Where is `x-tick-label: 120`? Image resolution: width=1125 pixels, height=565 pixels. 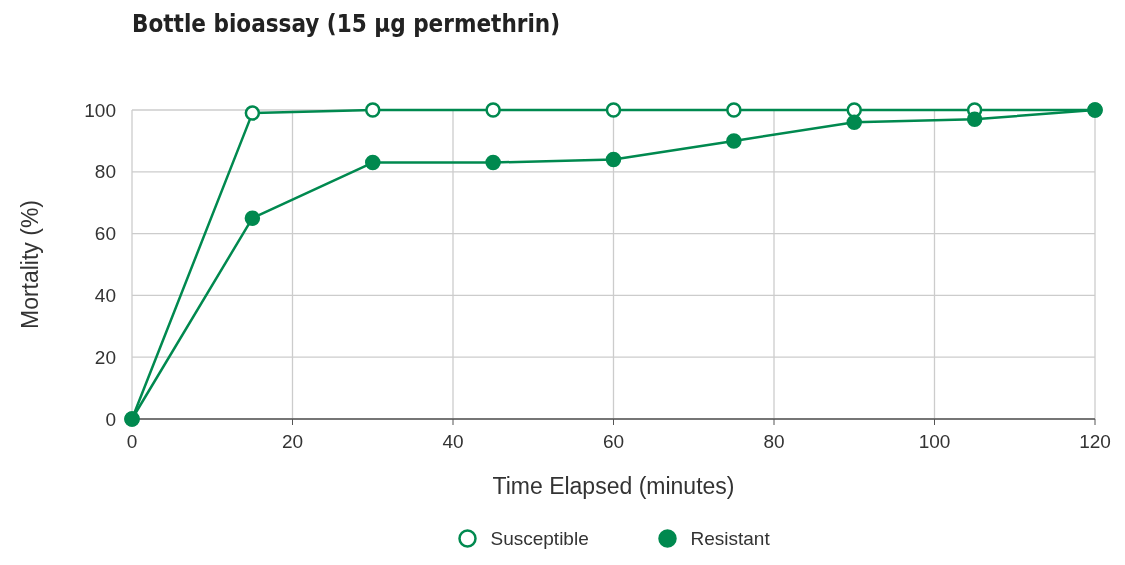 x-tick-label: 120 is located at coordinates (1095, 441).